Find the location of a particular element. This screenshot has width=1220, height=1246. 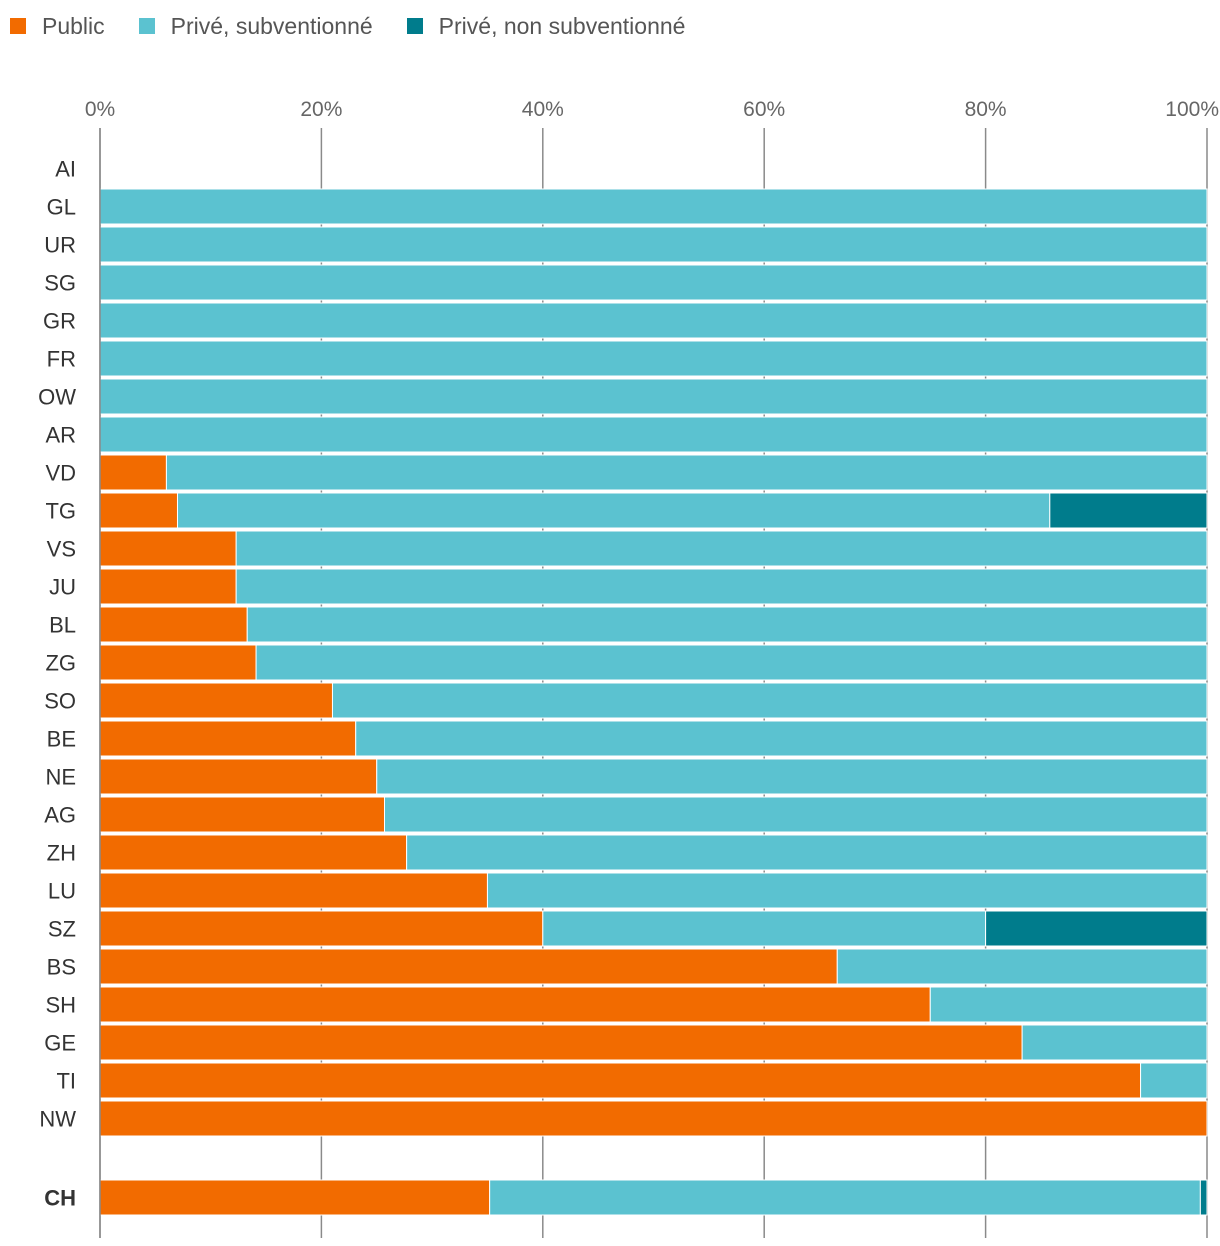

legend-label-prive-subventionne: Privé, subventionné is located at coordinates (271, 25).